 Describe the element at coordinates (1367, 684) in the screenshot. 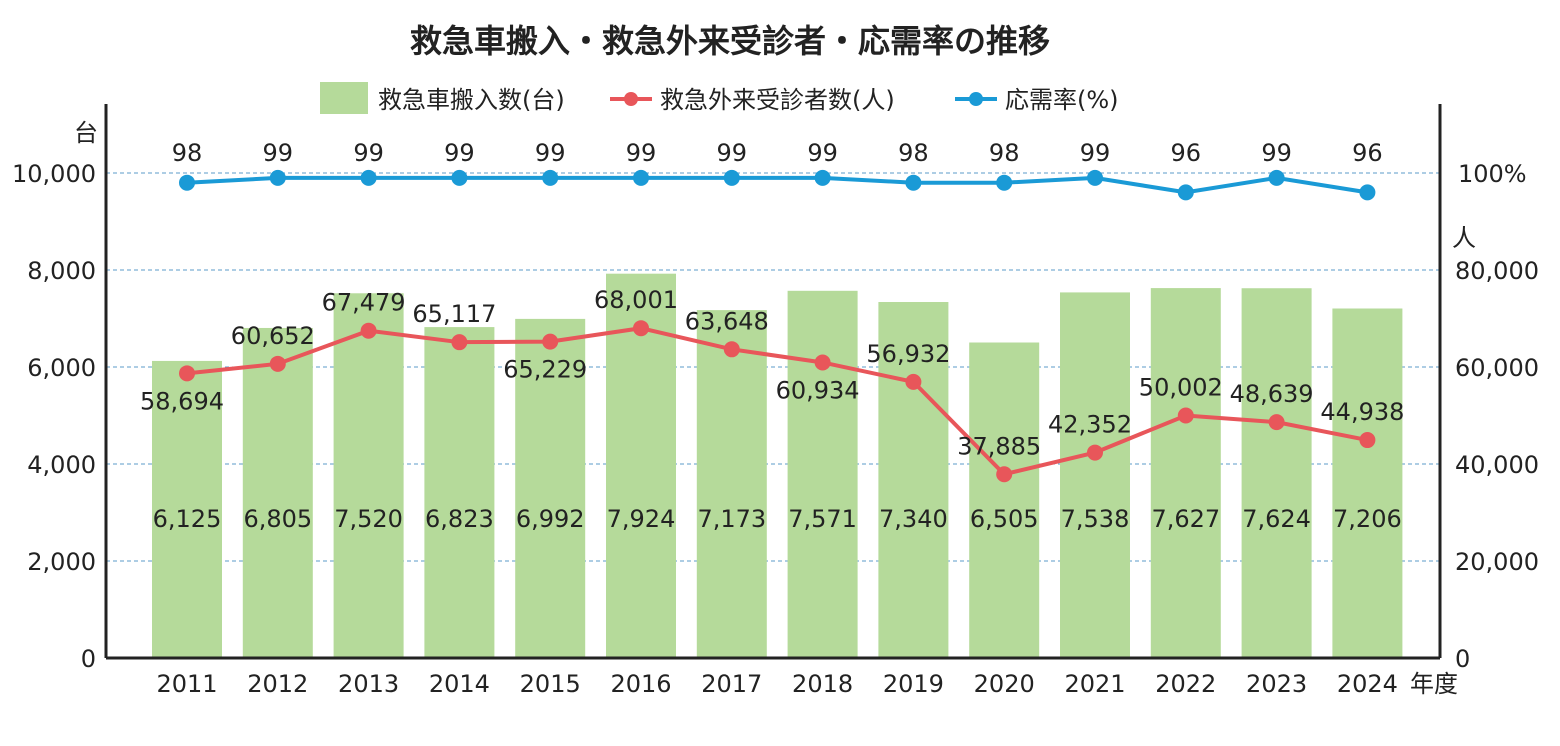

I see `x-tick-label: 2024` at that location.